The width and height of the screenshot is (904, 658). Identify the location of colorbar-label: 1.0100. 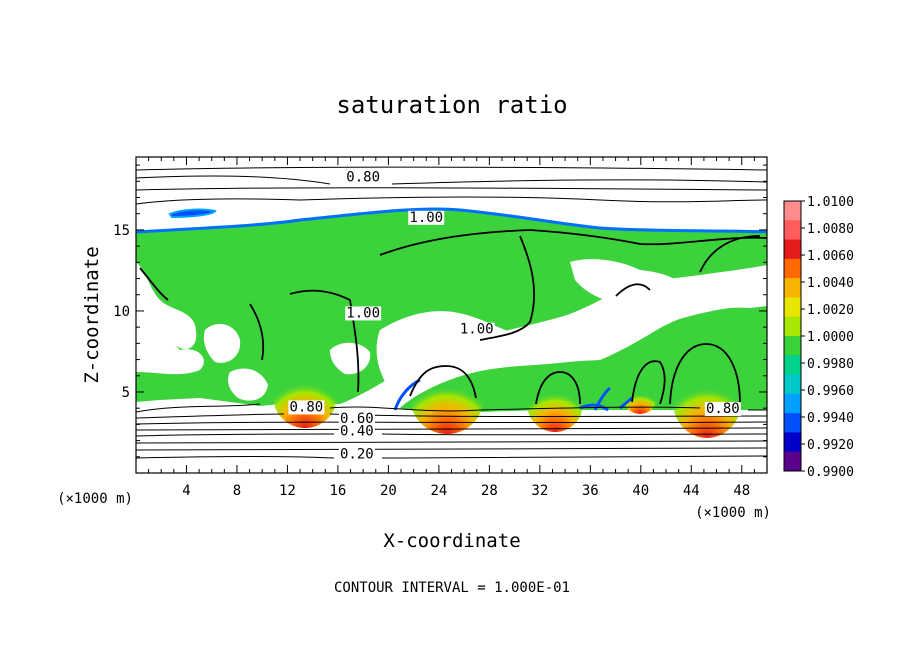
(830, 202).